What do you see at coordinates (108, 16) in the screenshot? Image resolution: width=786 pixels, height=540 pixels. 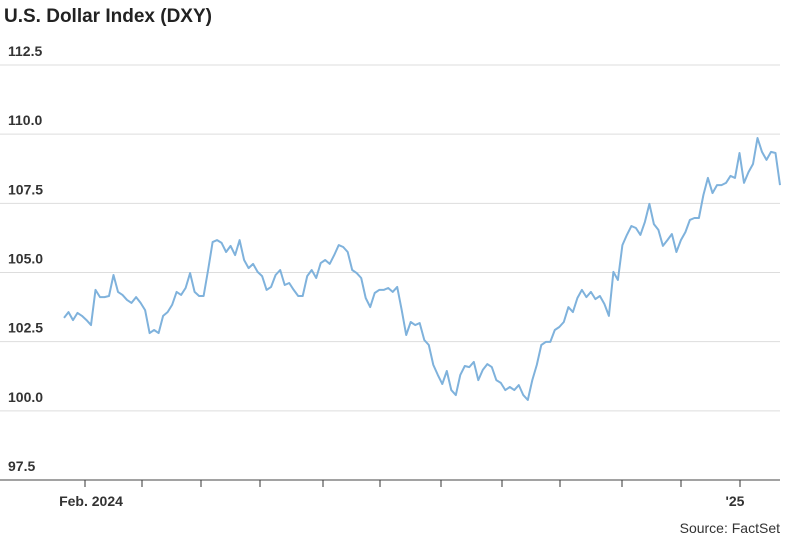 I see `chart-title: U.S. Dollar Index (DXY)` at bounding box center [108, 16].